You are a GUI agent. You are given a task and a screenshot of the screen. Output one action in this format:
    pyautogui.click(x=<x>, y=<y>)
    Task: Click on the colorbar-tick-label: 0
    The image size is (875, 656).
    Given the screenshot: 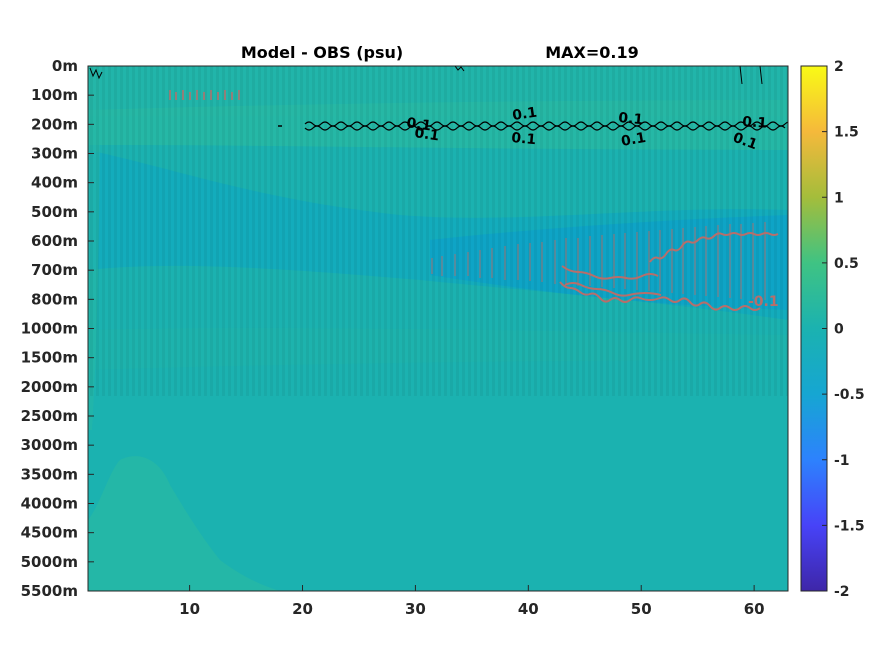 What is the action you would take?
    pyautogui.click(x=839, y=330)
    